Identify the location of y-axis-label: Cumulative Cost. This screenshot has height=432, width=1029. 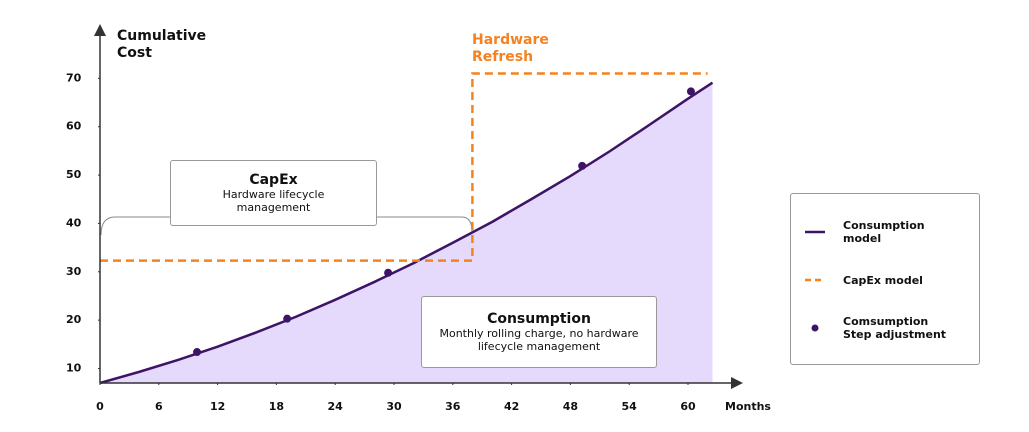
(161, 44).